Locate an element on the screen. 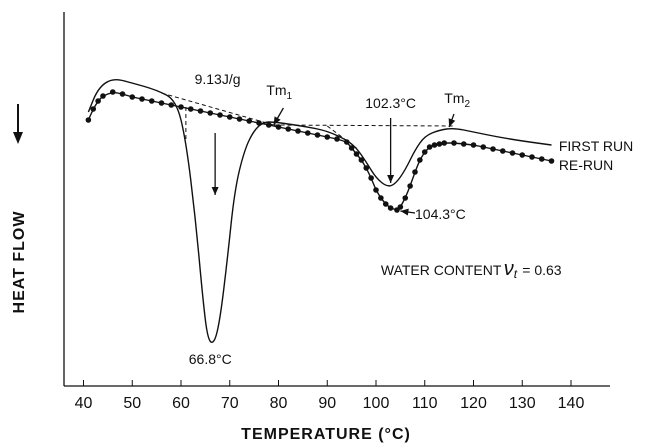 This screenshot has width=654, height=446. x-tick-label: 140 is located at coordinates (571, 403).